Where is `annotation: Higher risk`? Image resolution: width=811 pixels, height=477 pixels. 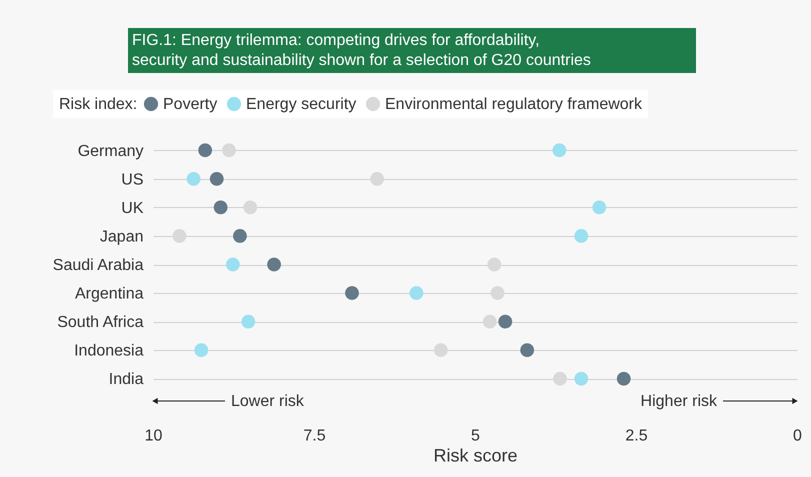
annotation: Higher risk is located at coordinates (679, 401).